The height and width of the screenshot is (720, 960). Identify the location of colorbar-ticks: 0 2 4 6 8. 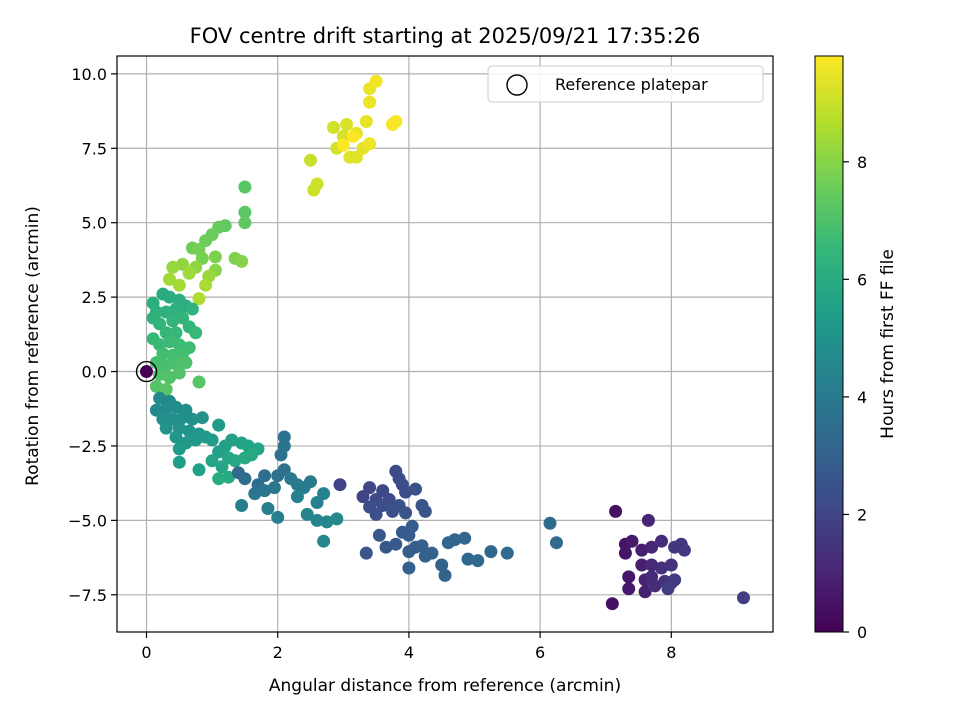
(855, 397).